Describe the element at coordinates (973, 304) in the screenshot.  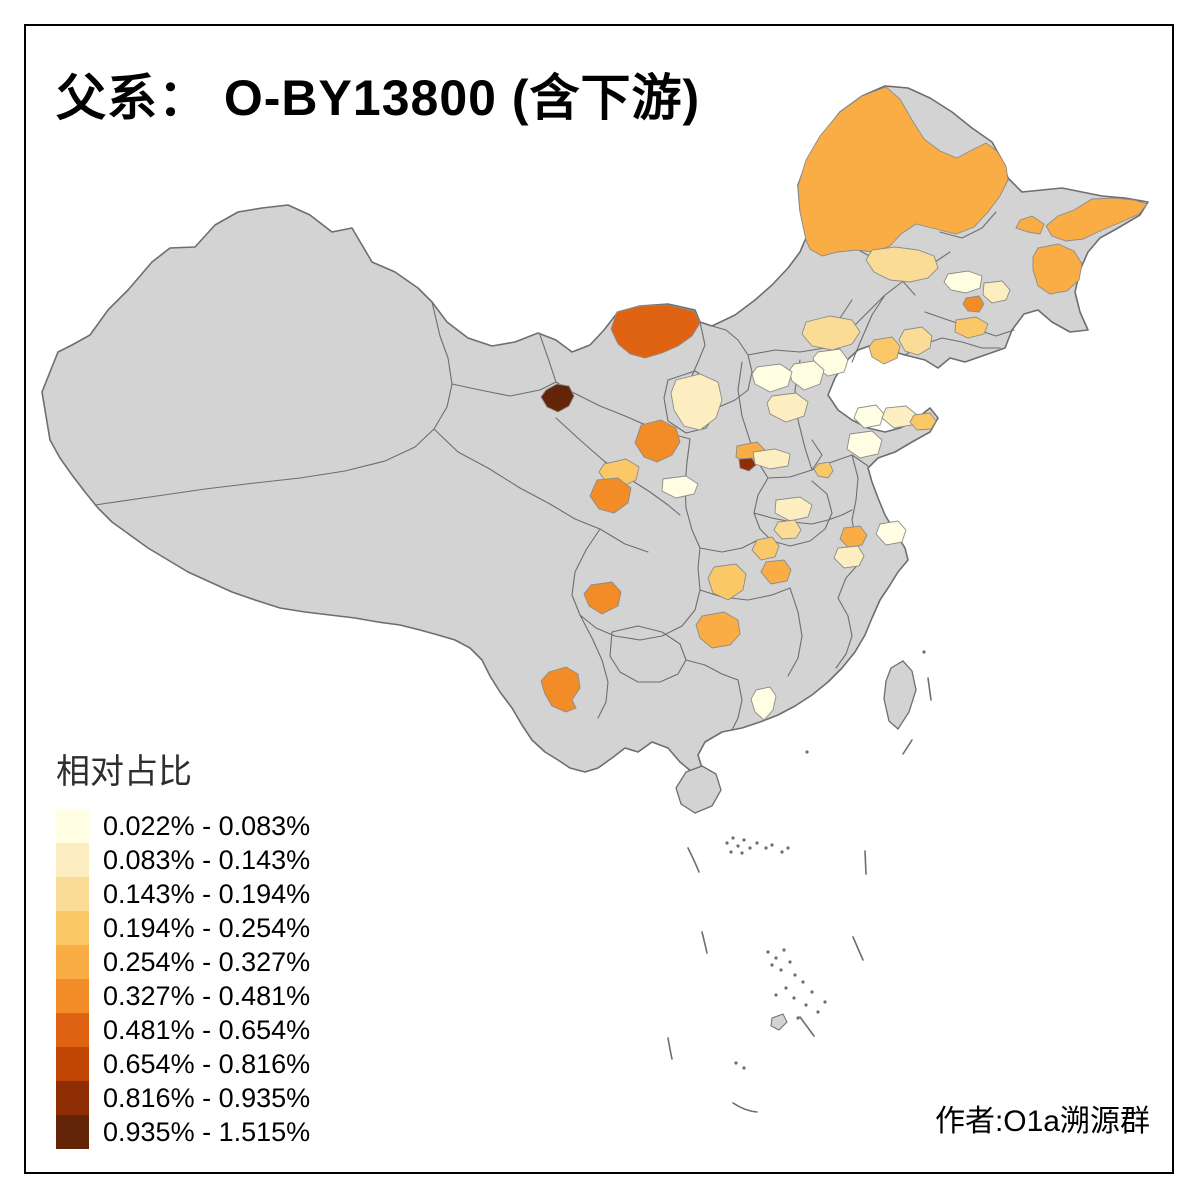
I see `map-region-ne-deep-orange` at that location.